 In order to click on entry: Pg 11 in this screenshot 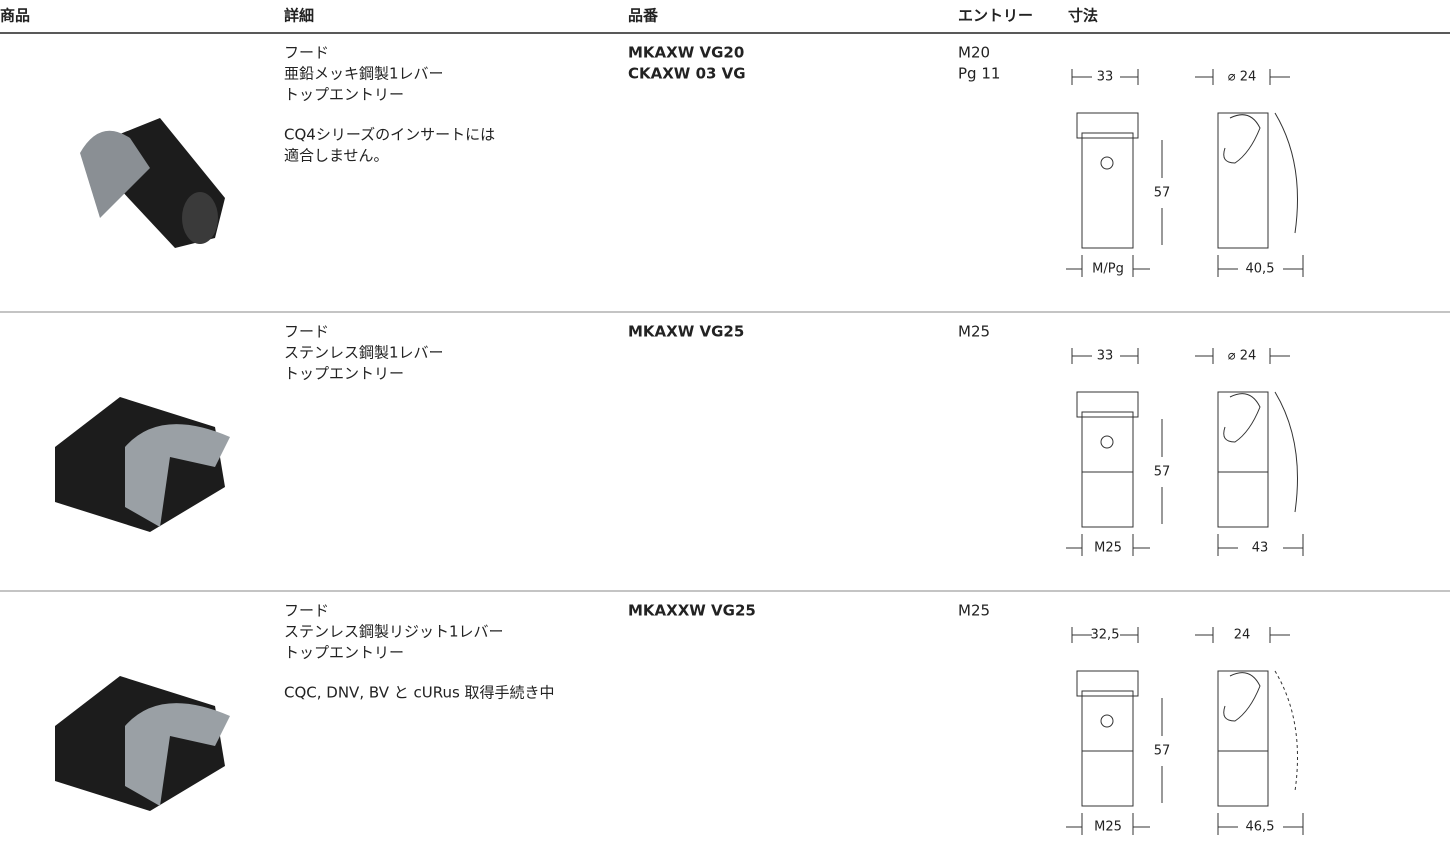, I will do `click(979, 74)`.